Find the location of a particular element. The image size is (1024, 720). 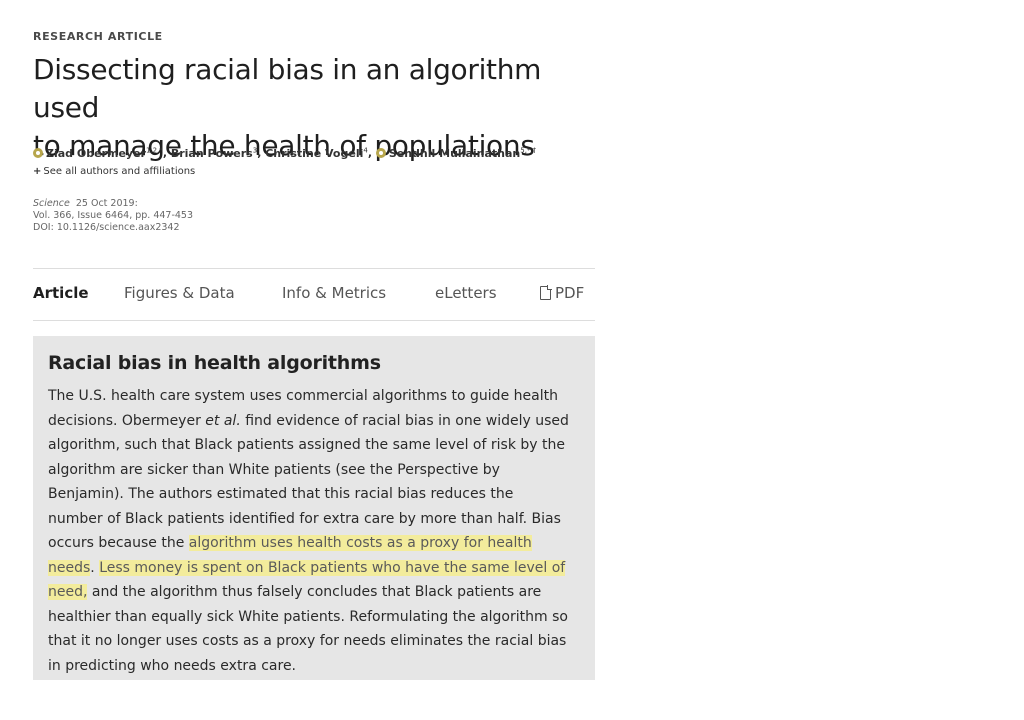

author-name: Sendhil Mullainathan is located at coordinates (454, 153).